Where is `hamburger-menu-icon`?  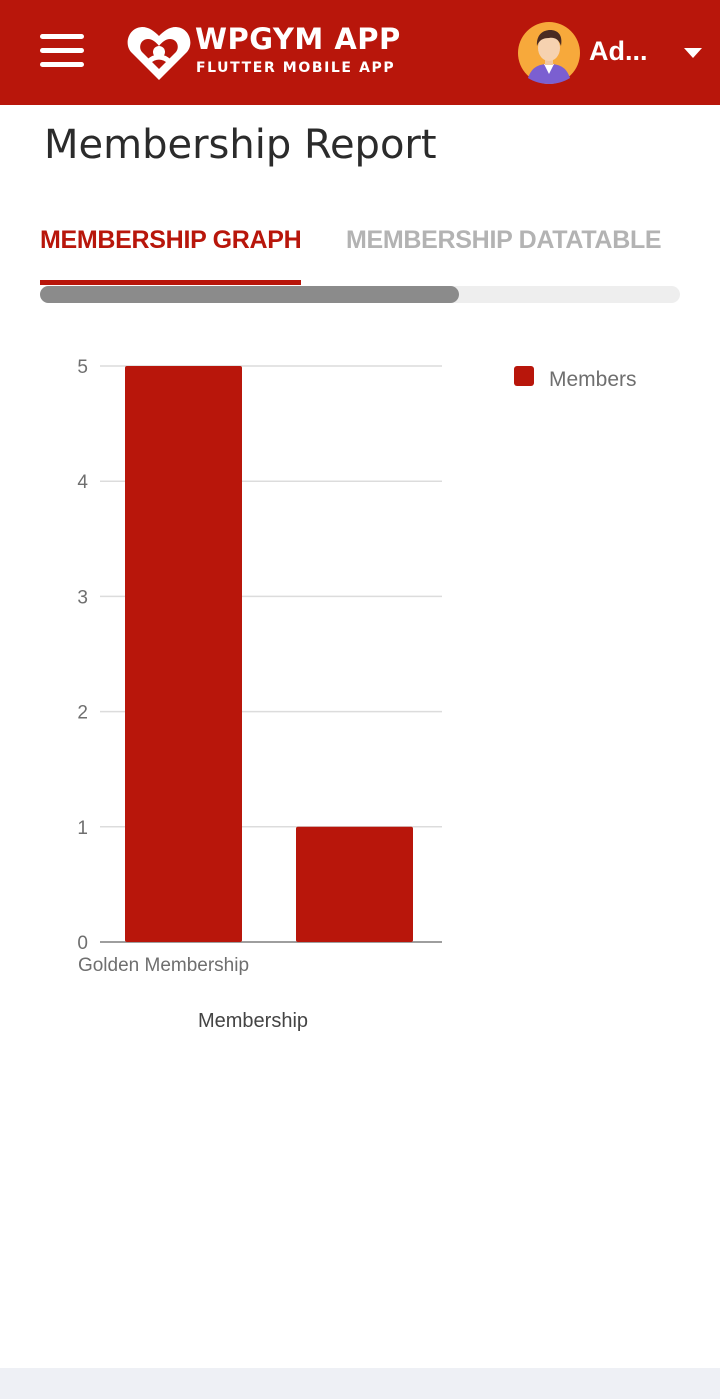
hamburger-menu-icon is located at coordinates (62, 52).